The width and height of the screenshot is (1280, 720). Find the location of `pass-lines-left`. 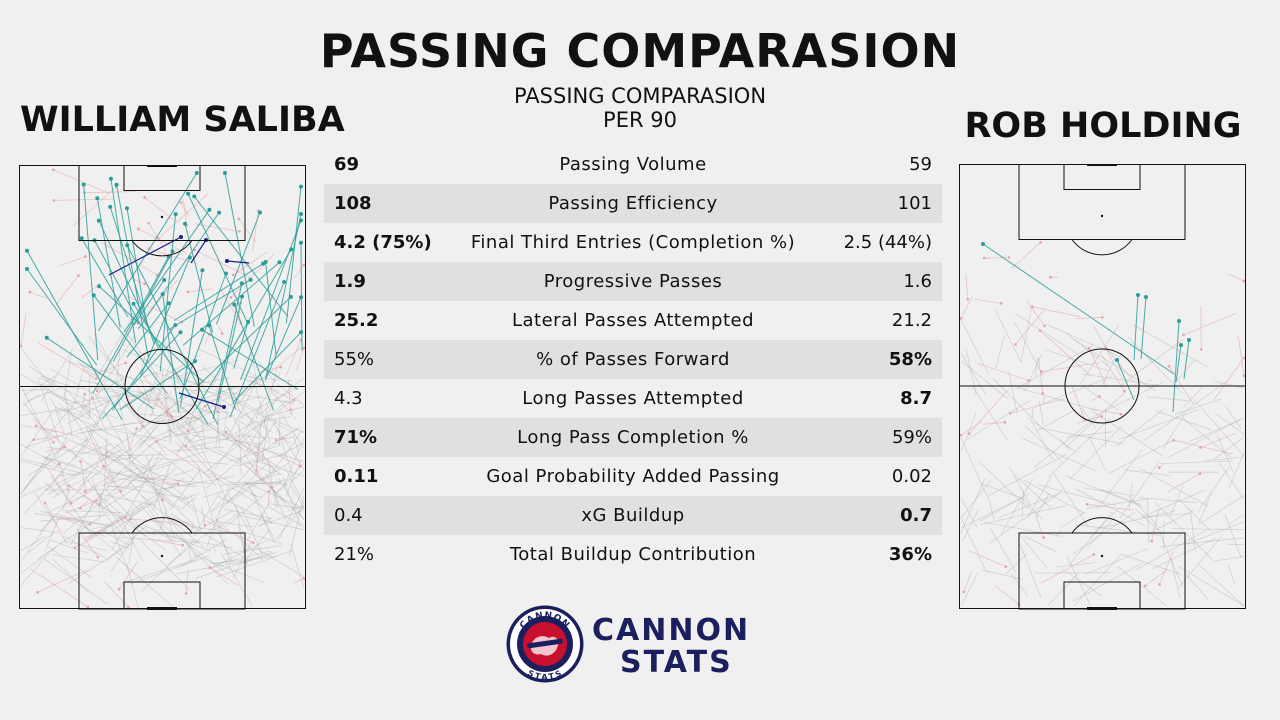

pass-lines-left is located at coordinates (162, 388).